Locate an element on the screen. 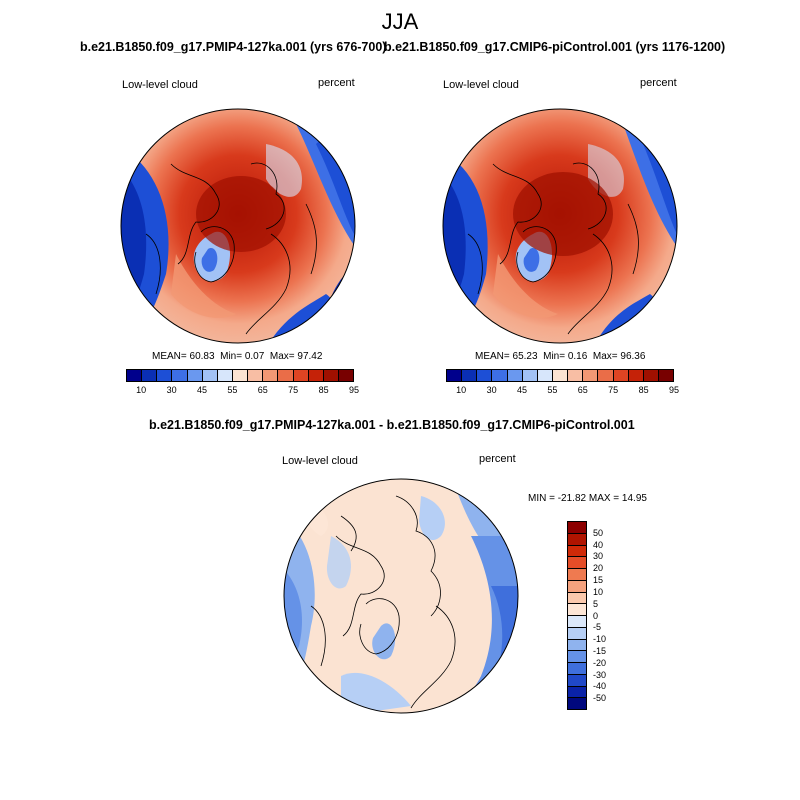  colorbar-tick-label: 50 is located at coordinates (598, 532).